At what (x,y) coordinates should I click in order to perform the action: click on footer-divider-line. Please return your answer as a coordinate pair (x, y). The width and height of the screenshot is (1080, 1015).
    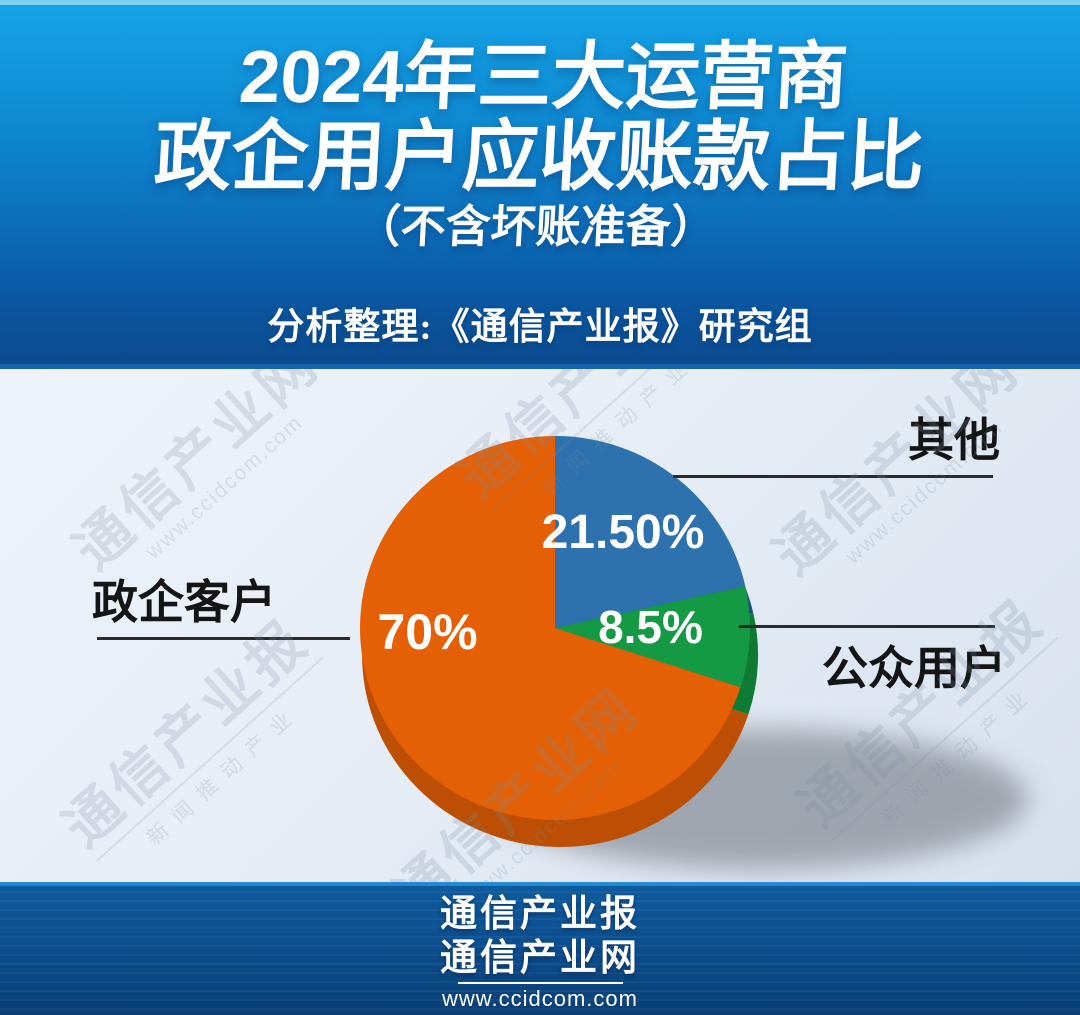
    Looking at the image, I should click on (540, 983).